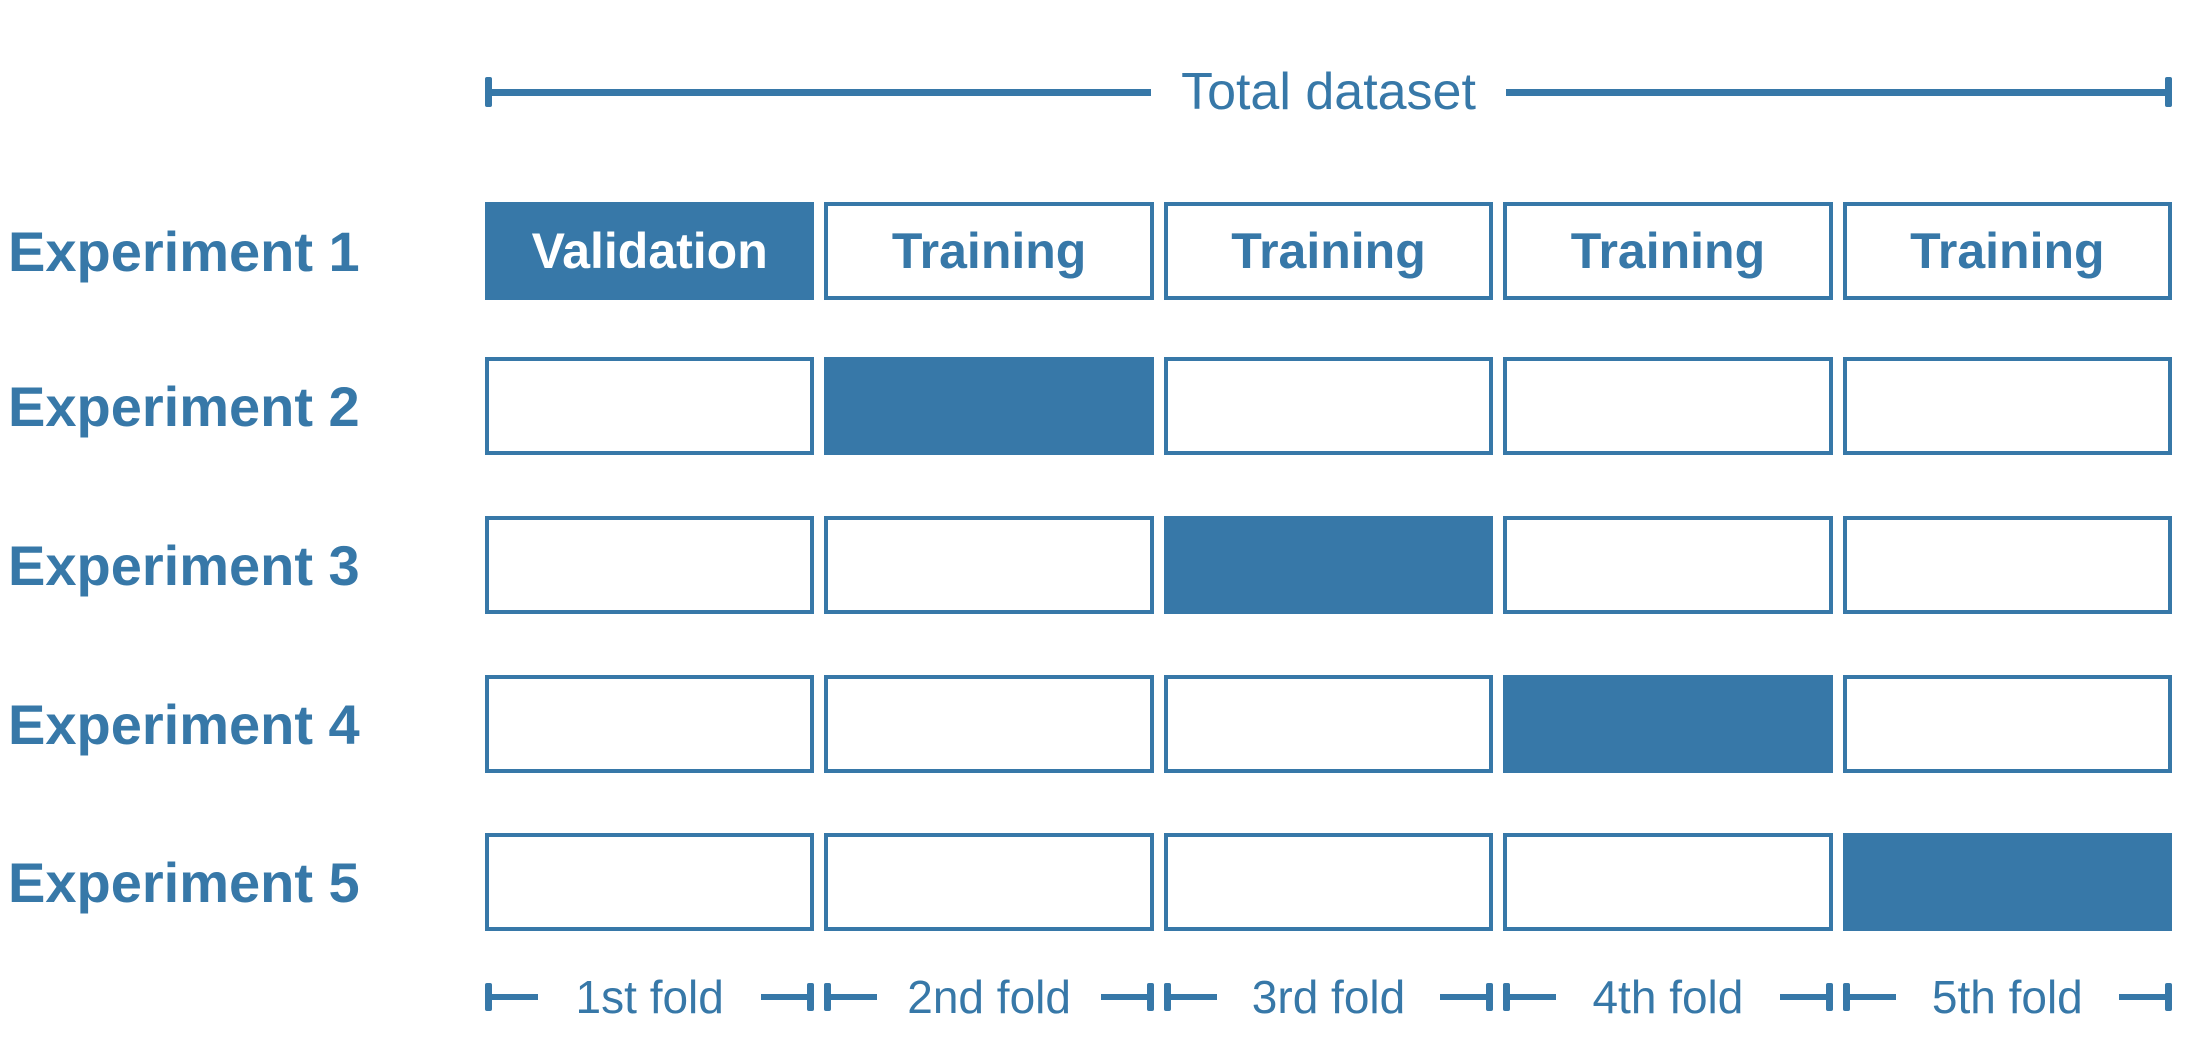 This screenshot has height=1058, width=2196. I want to click on total-dataset-bracket: Total dataset, so click(1328, 92).